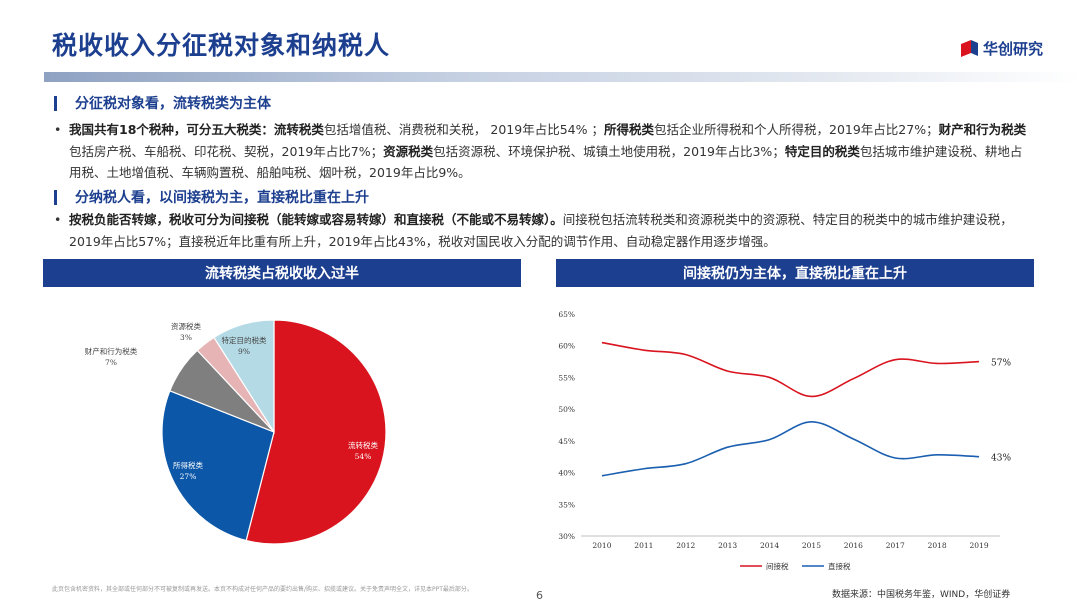 This screenshot has width=1080, height=607. Describe the element at coordinates (244, 340) in the screenshot. I see `pie-label-name: 特定目的税类` at that location.